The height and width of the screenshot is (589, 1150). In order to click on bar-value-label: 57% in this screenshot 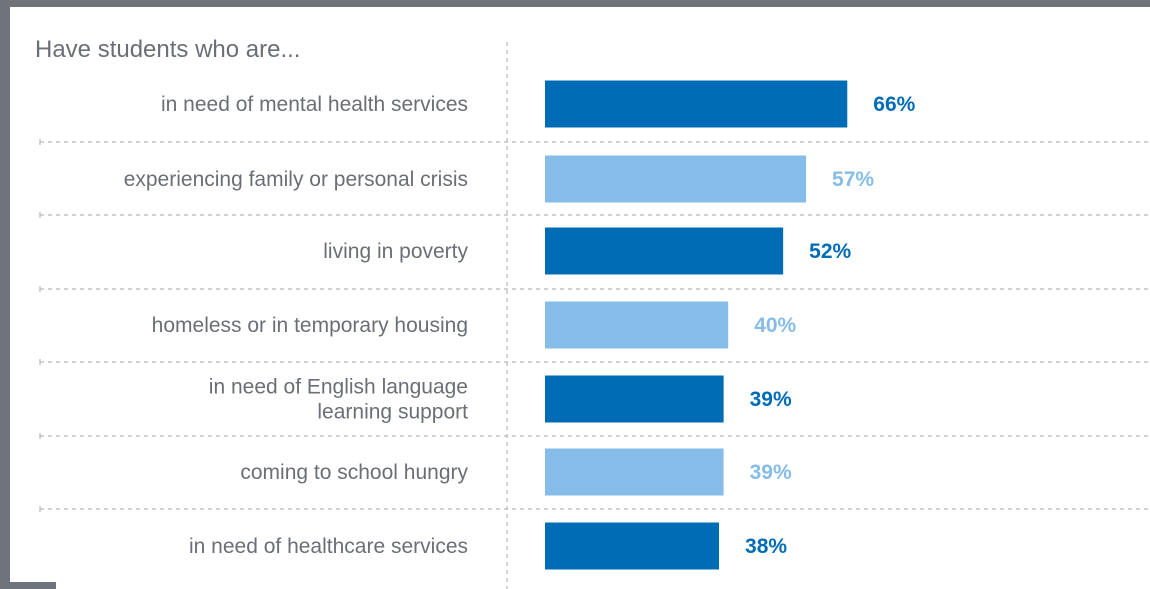, I will do `click(853, 179)`.